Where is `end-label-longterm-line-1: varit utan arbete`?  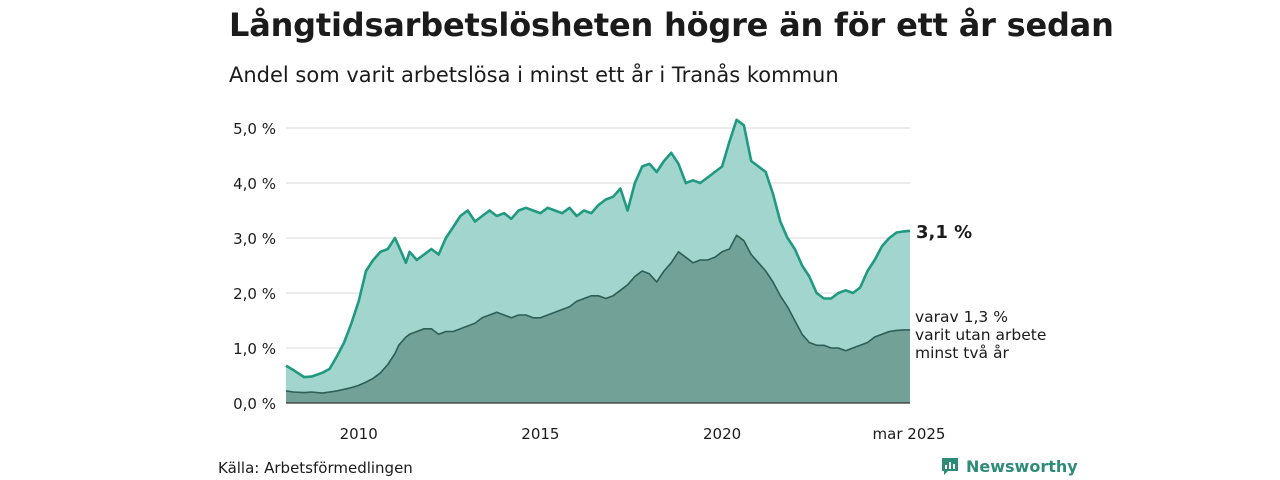 end-label-longterm-line-1: varit utan arbete is located at coordinates (980, 335).